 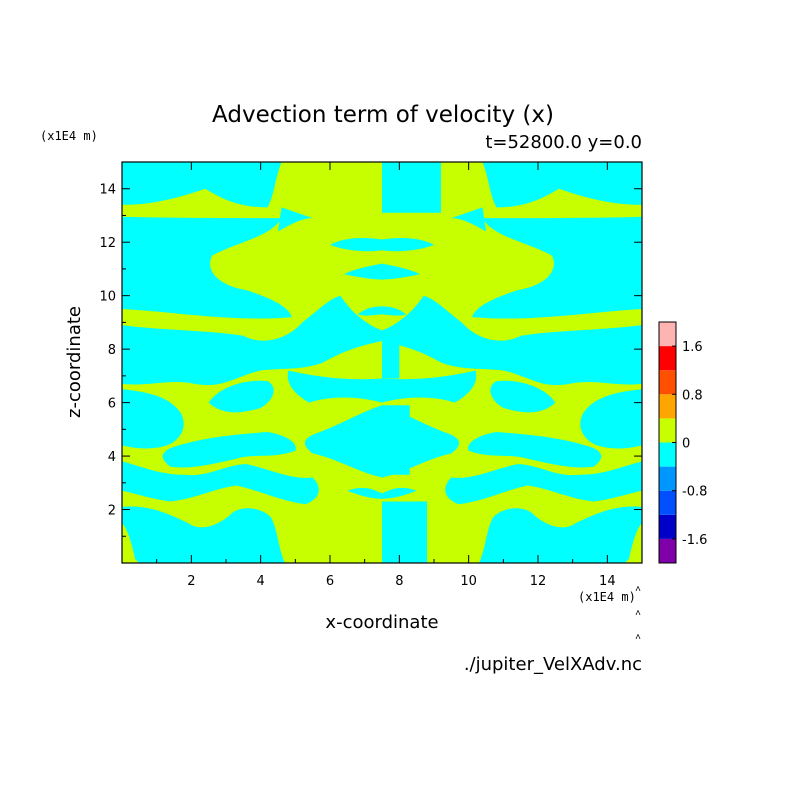 I want to click on x-tick-label: 14, so click(x=607, y=581).